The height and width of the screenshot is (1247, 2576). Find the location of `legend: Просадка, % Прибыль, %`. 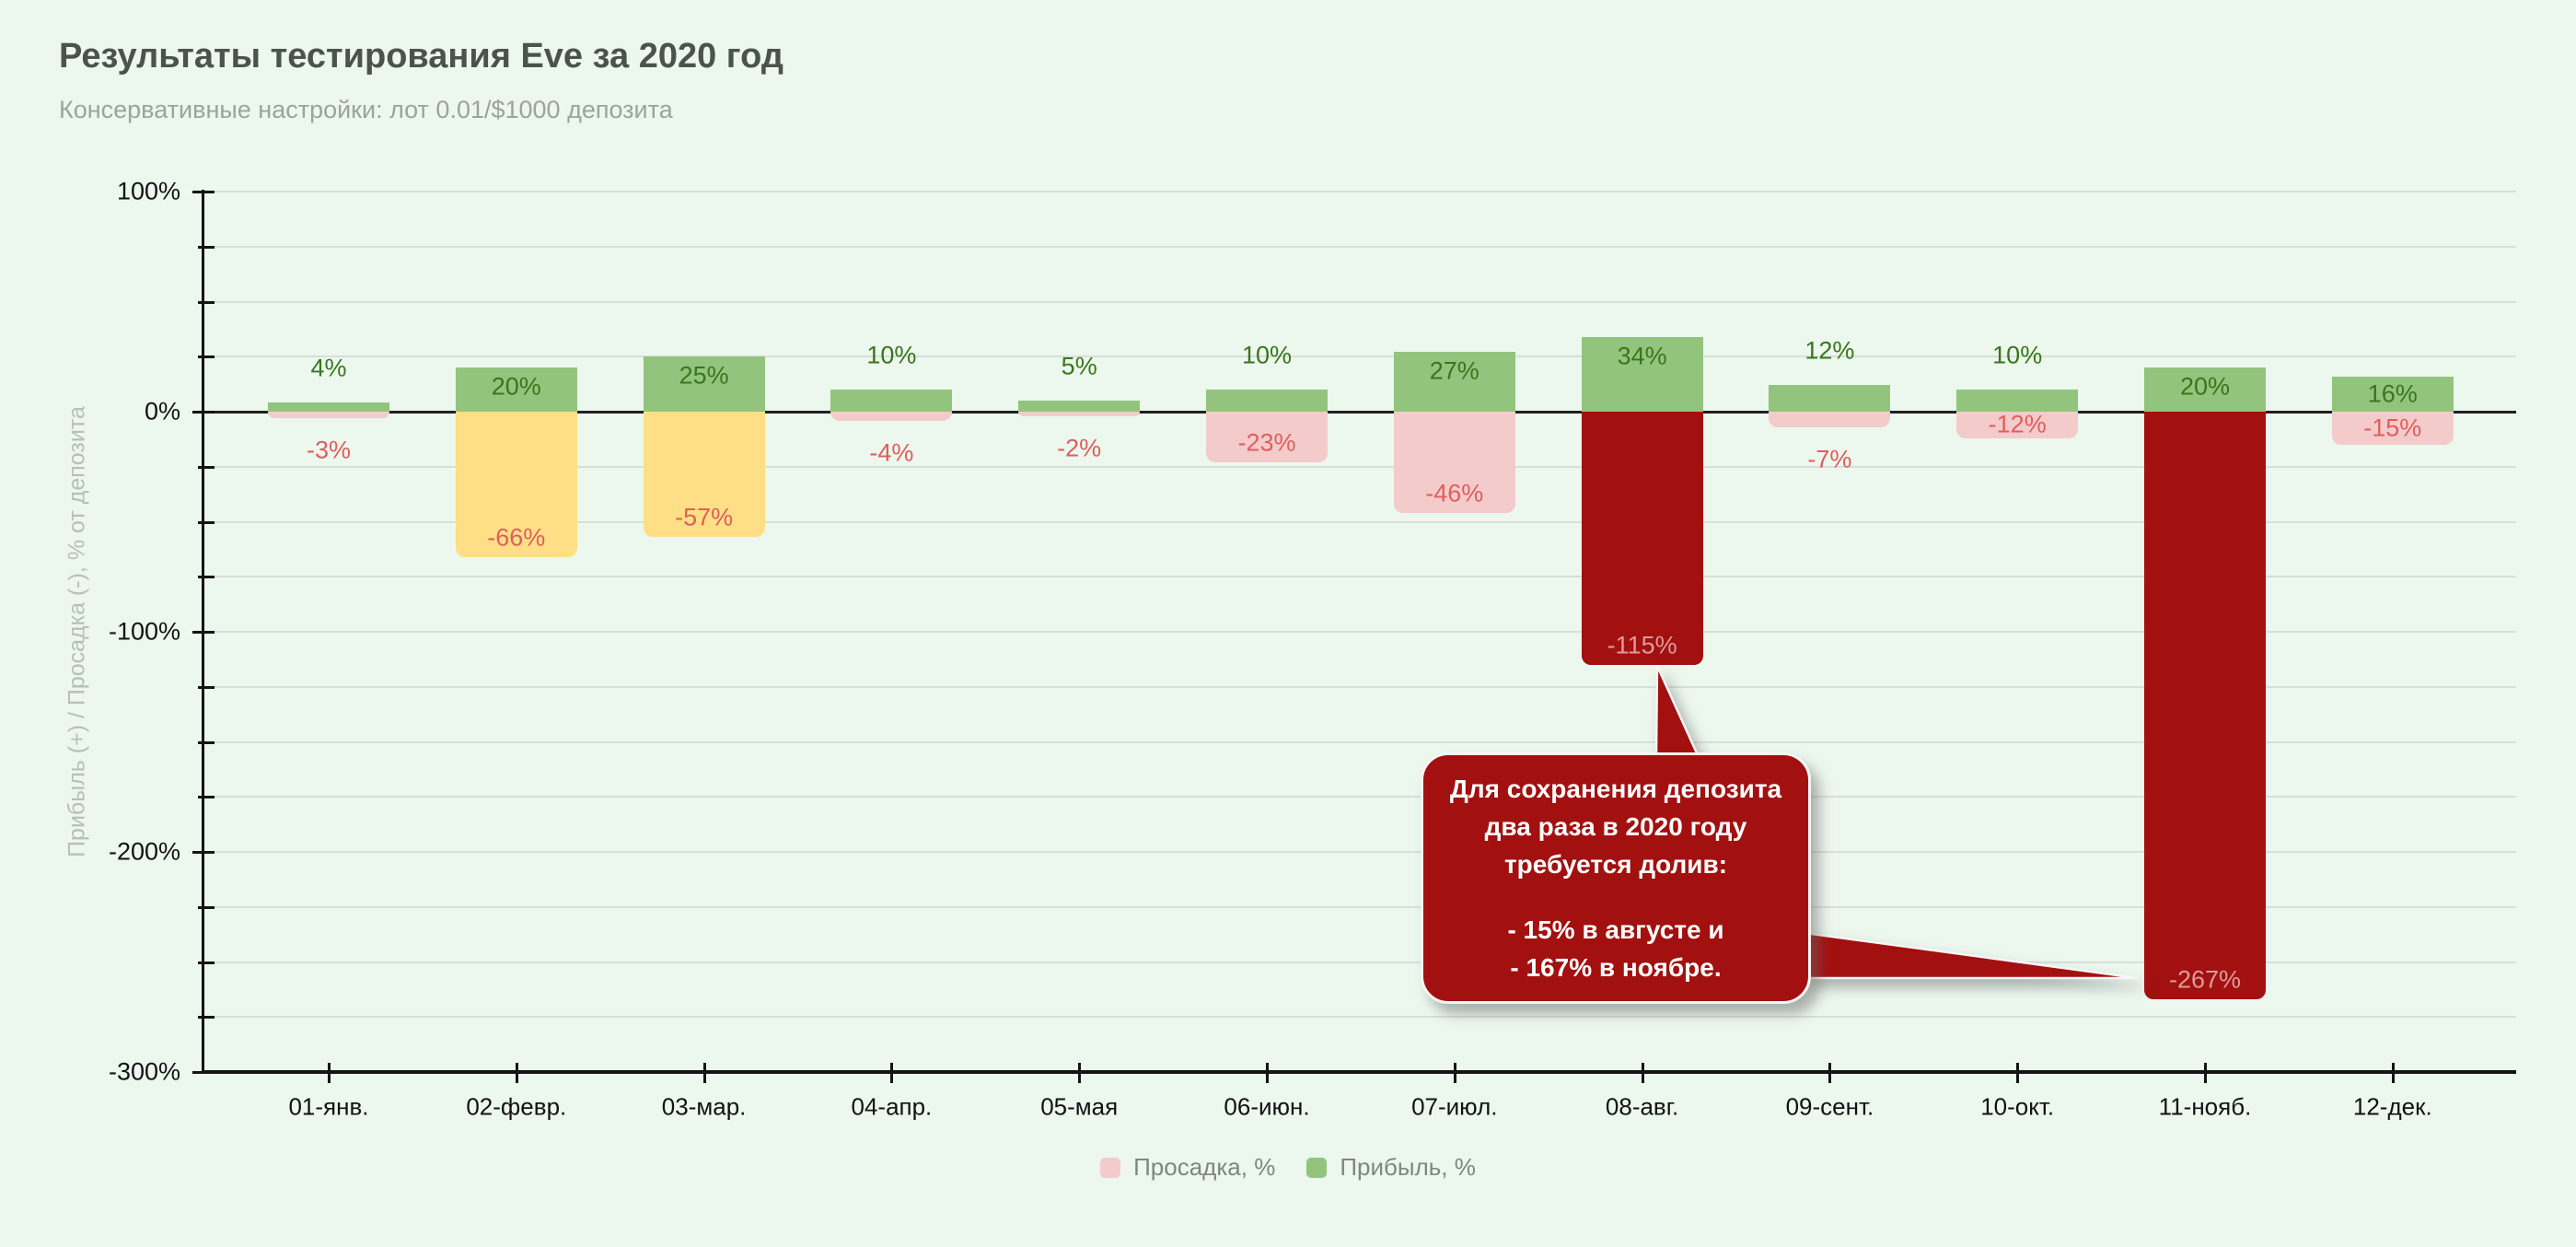

legend: Просадка, % Прибыль, % is located at coordinates (1288, 1168).